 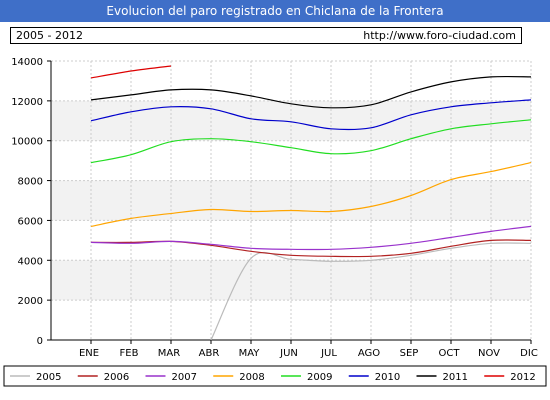 I want to click on x-tick-label: MAR, so click(x=169, y=353).